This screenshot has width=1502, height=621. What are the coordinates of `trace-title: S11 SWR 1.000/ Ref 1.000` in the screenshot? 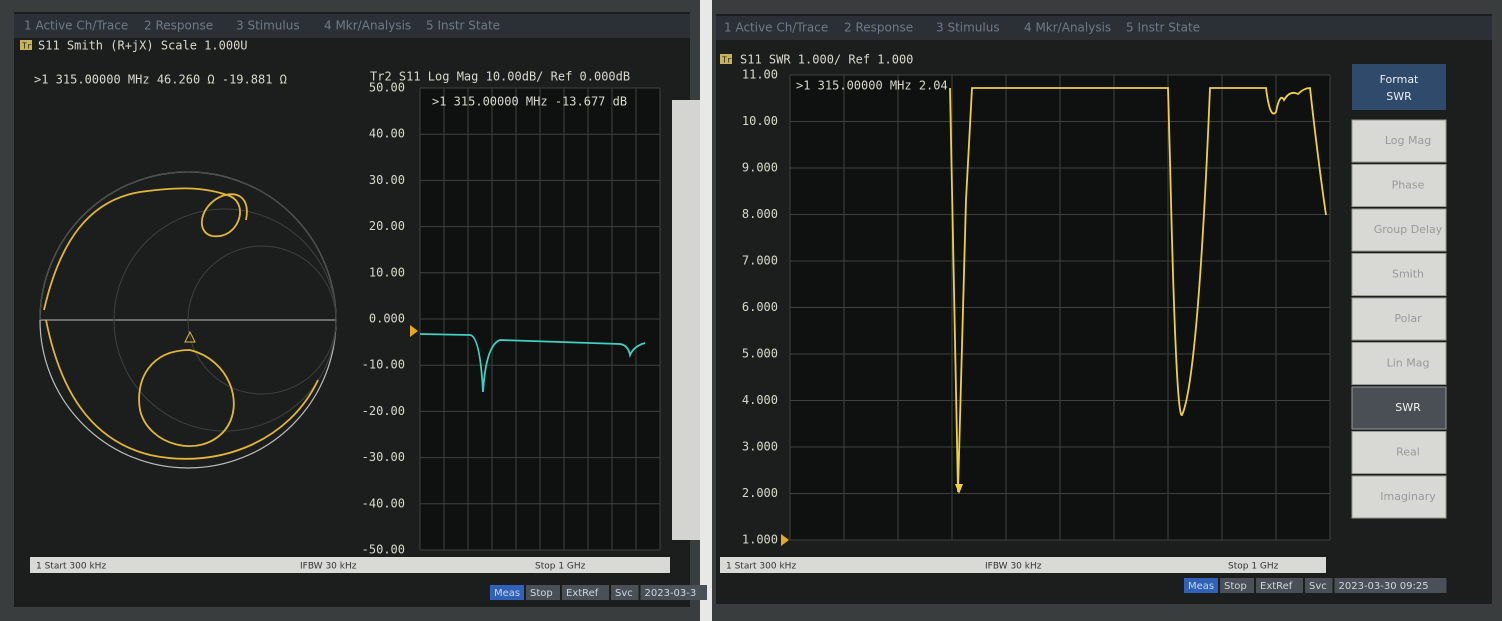 It's located at (826, 60).